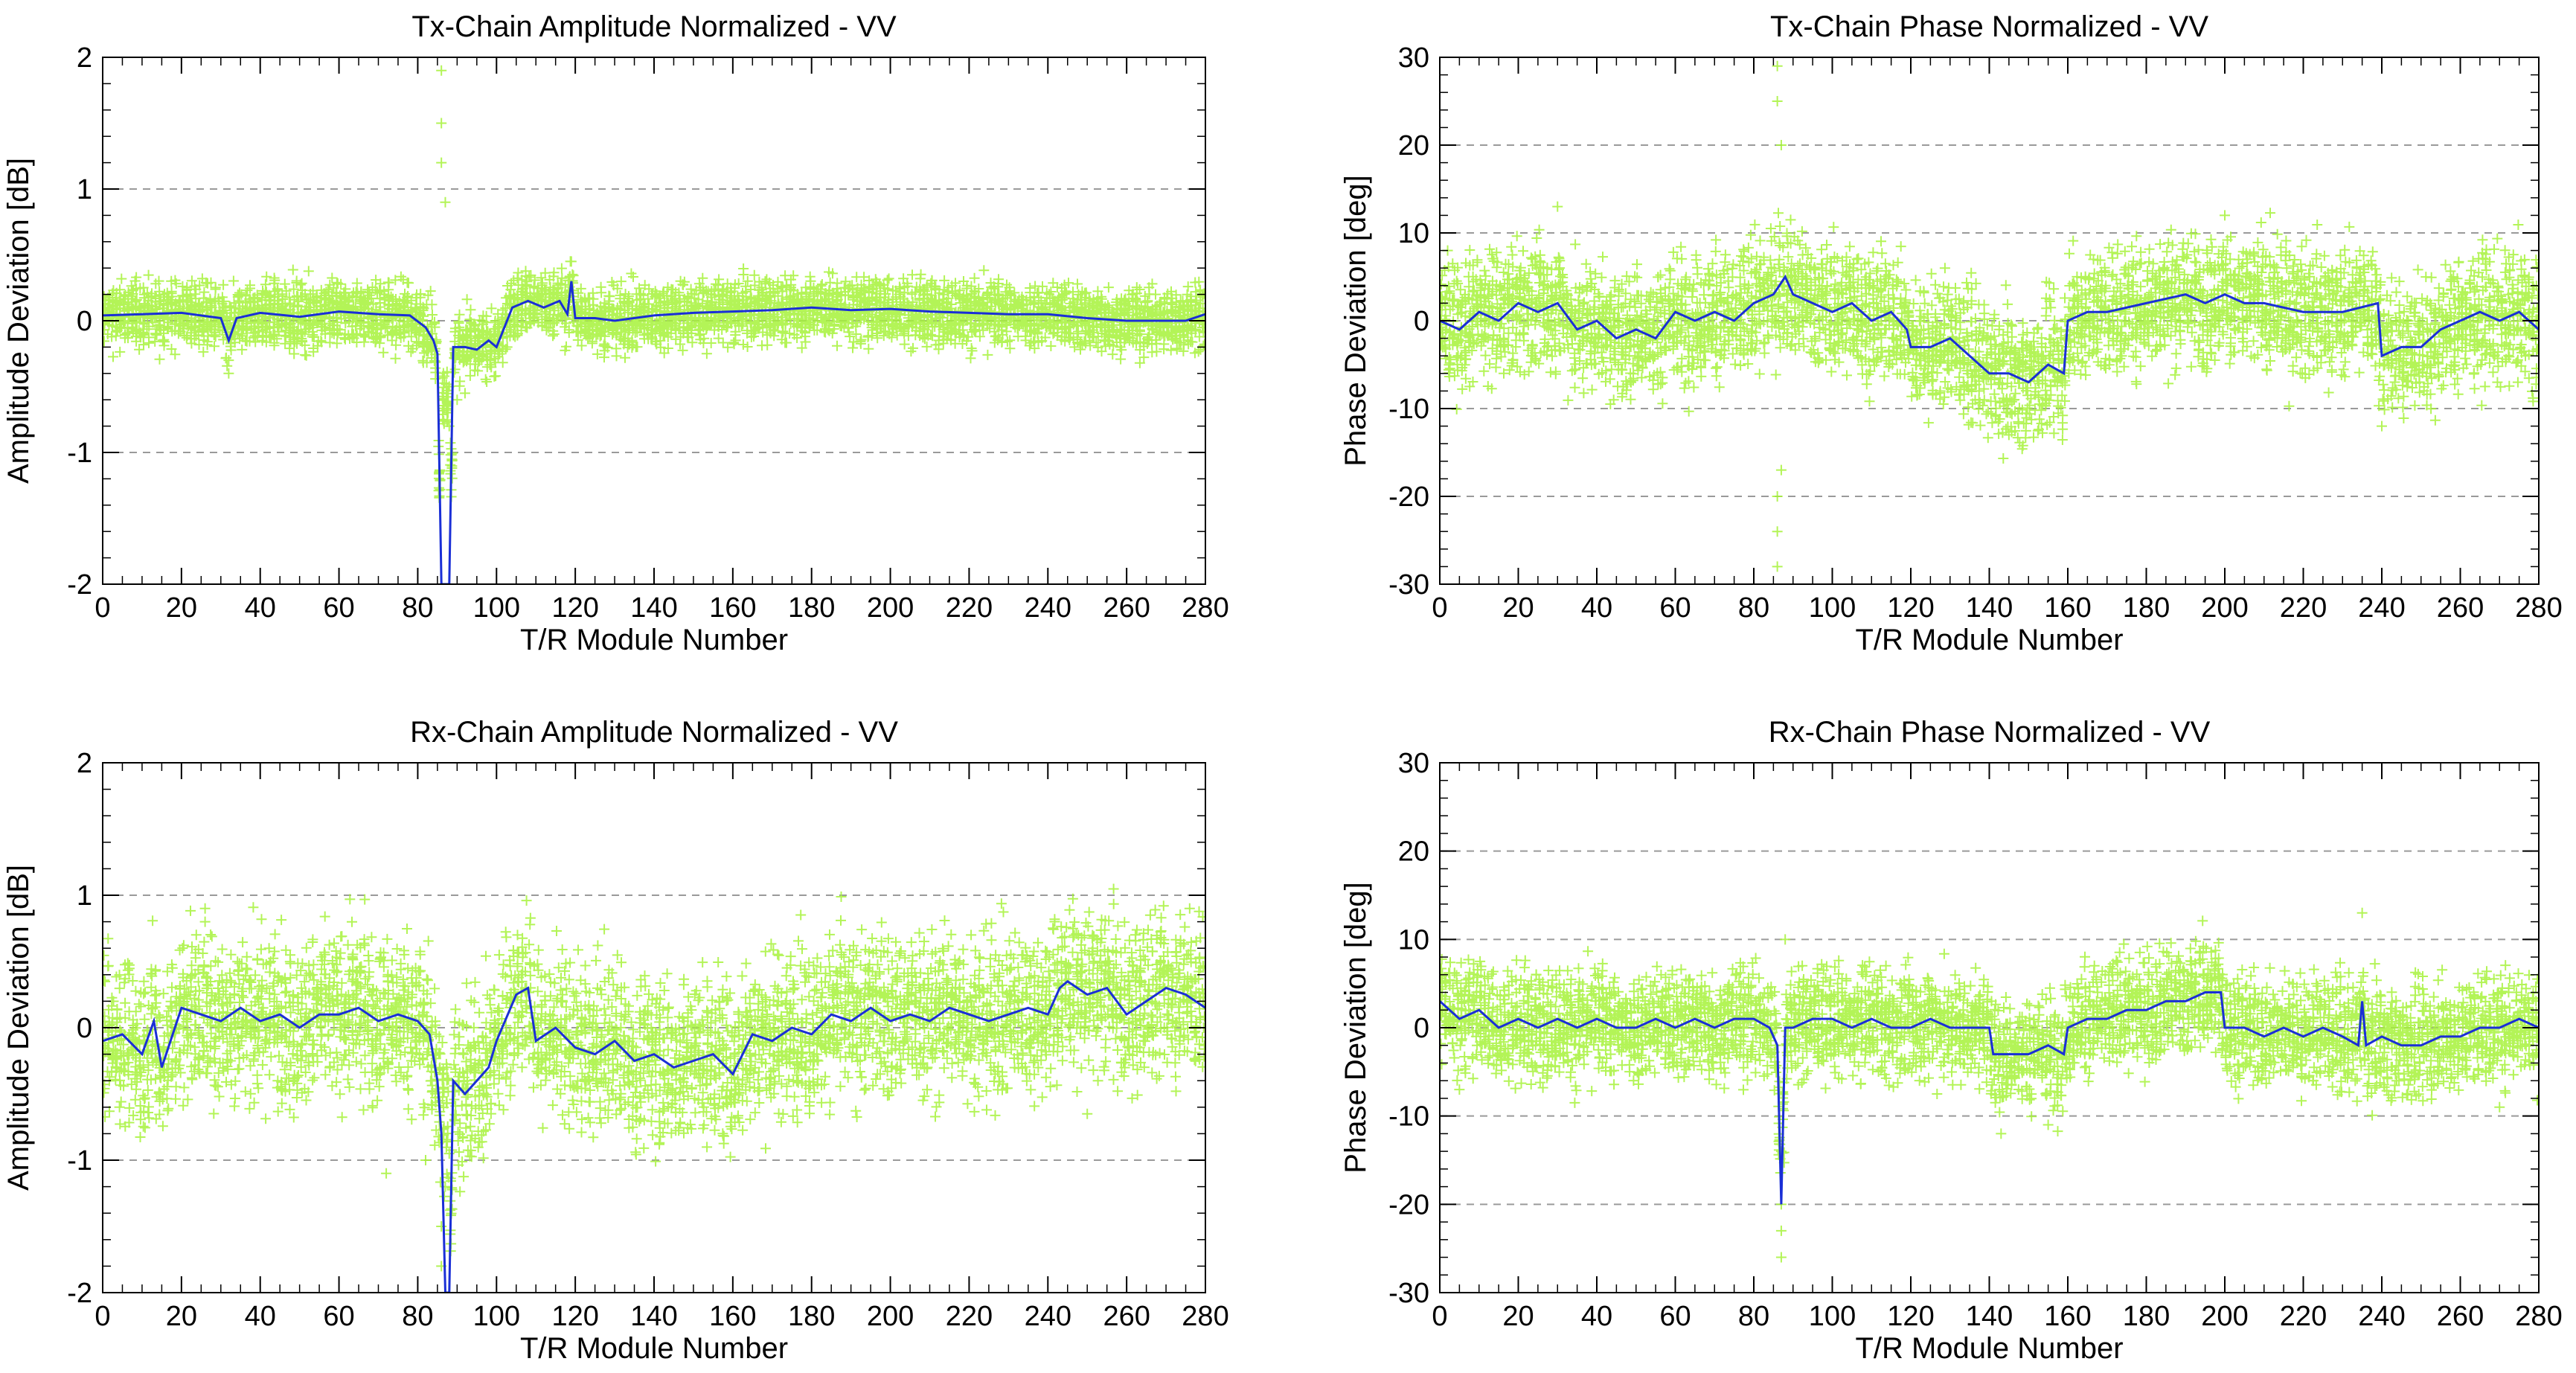 This screenshot has height=1373, width=2576. Describe the element at coordinates (654, 26) in the screenshot. I see `chart-title: Tx-Chain Amplitude Normalized - VV` at that location.